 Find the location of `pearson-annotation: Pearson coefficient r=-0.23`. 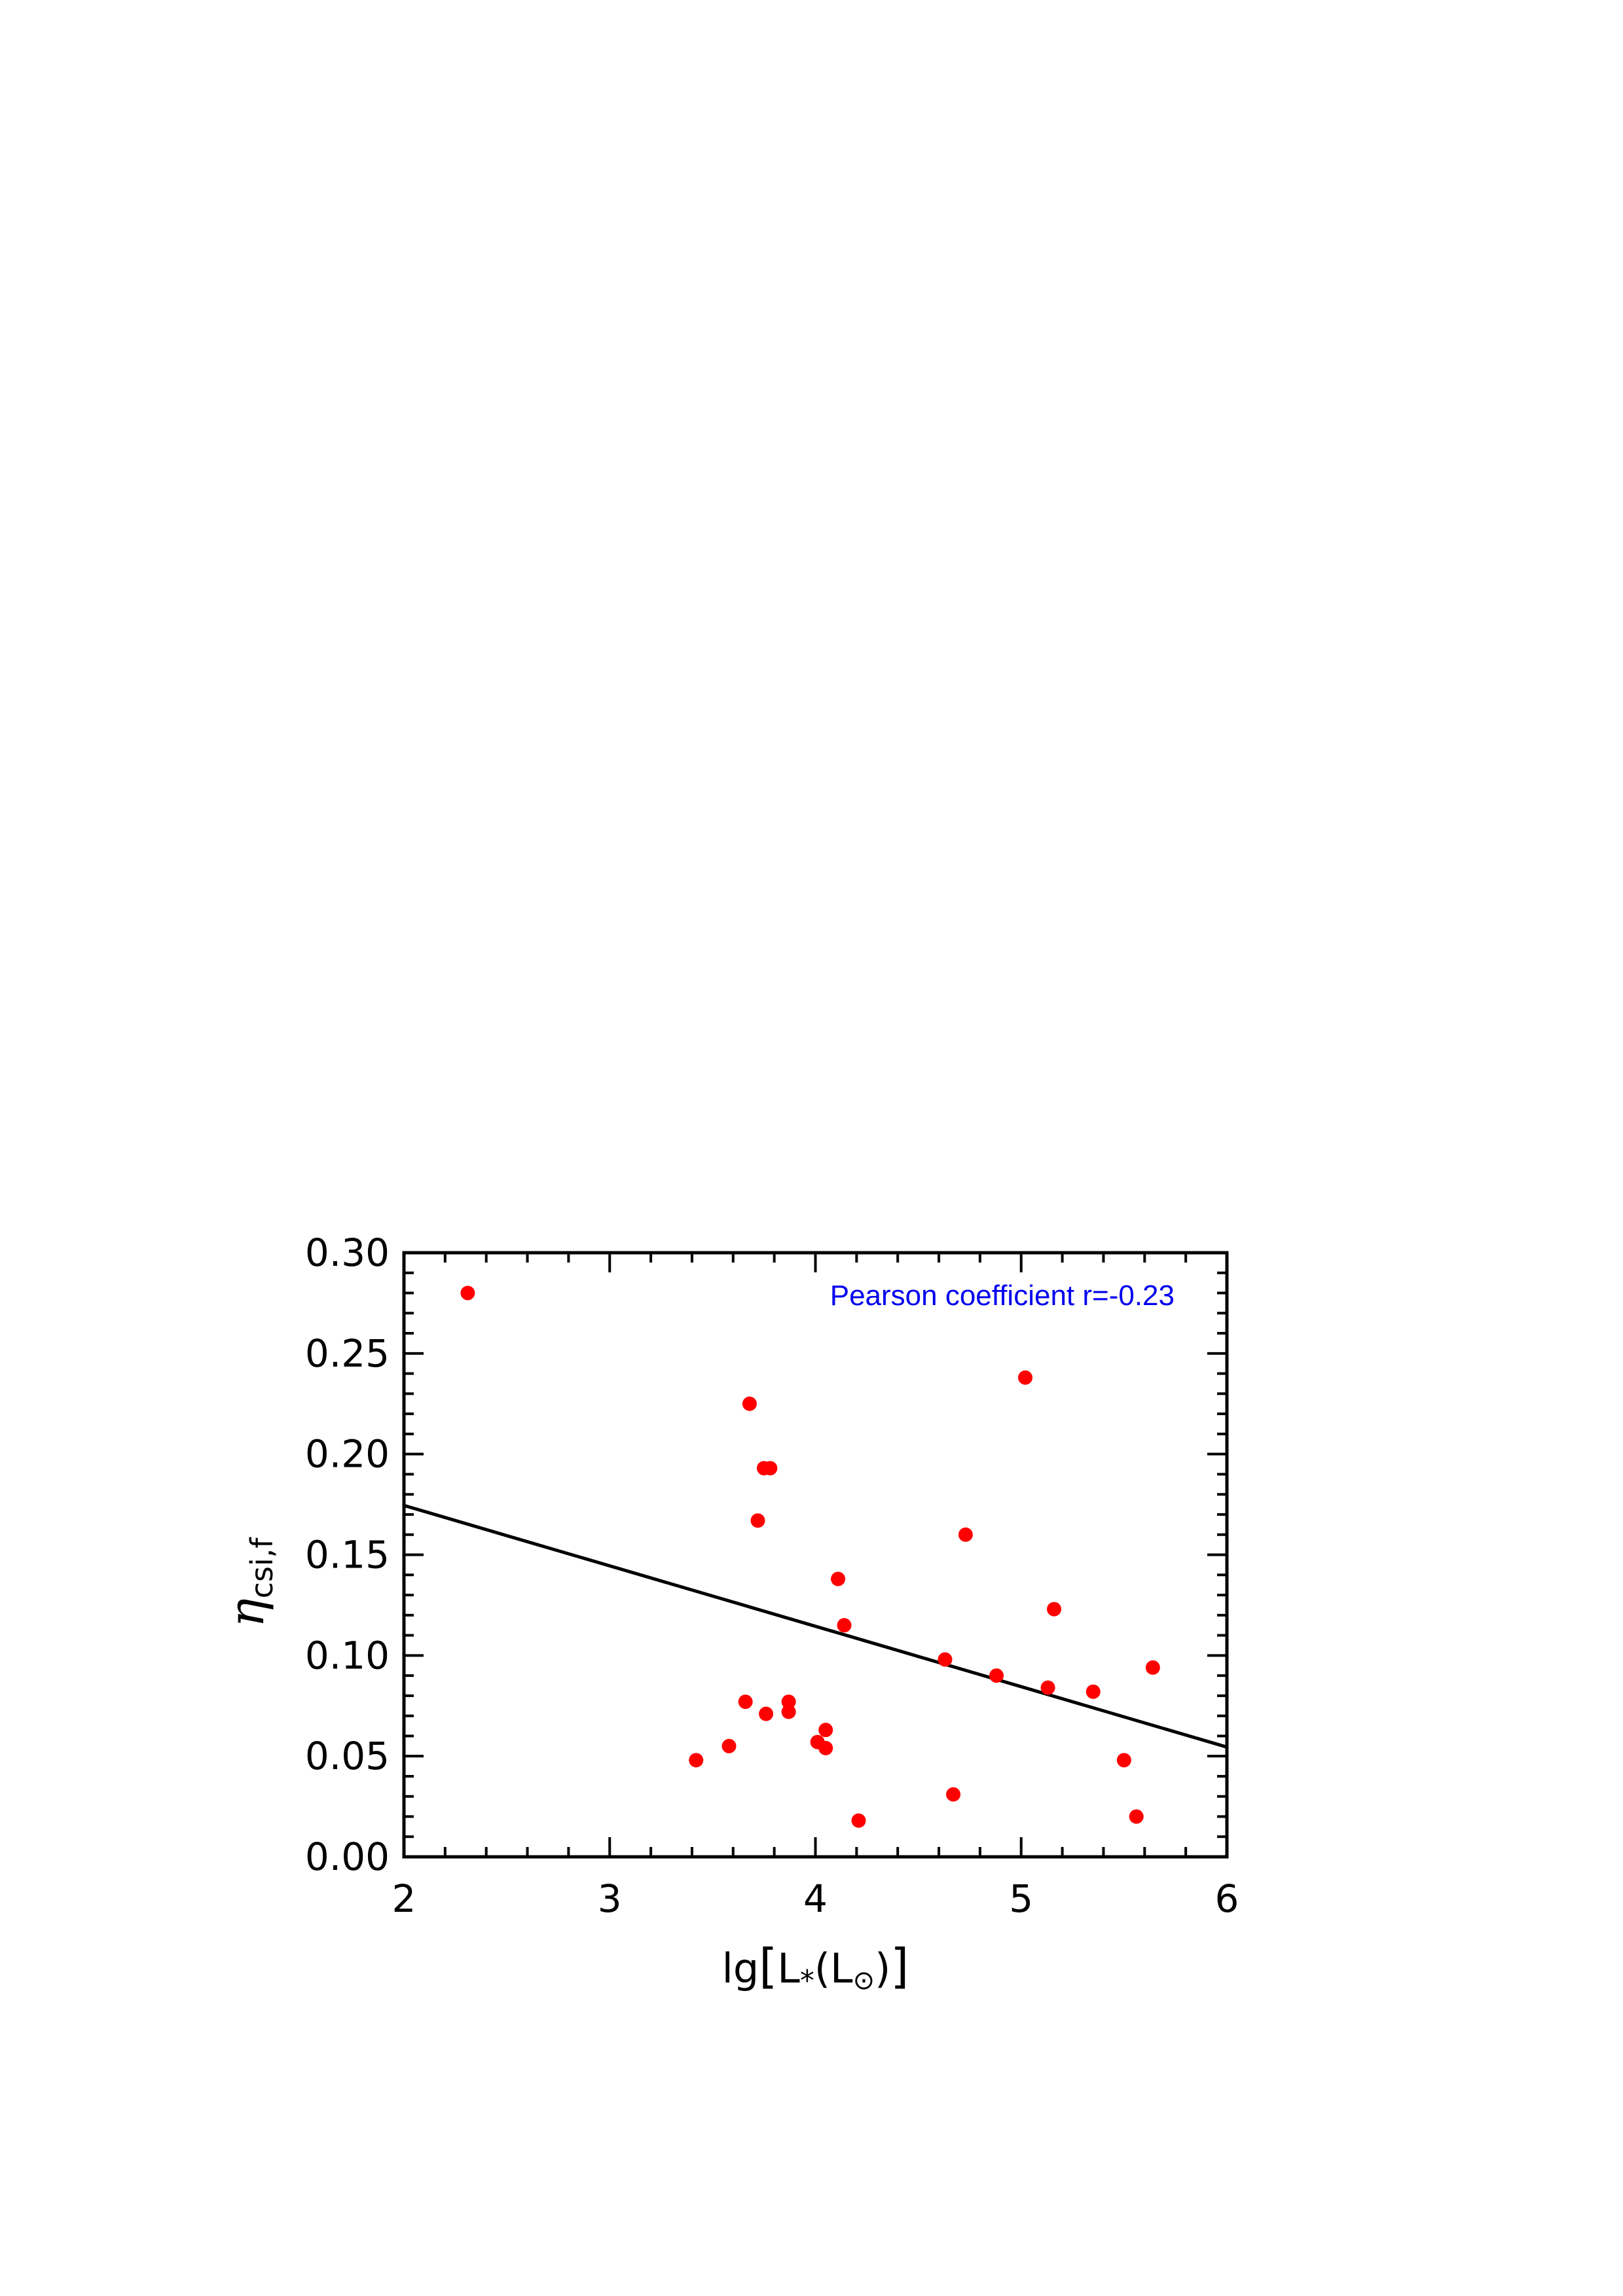

pearson-annotation: Pearson coefficient r=-0.23 is located at coordinates (1002, 1296).